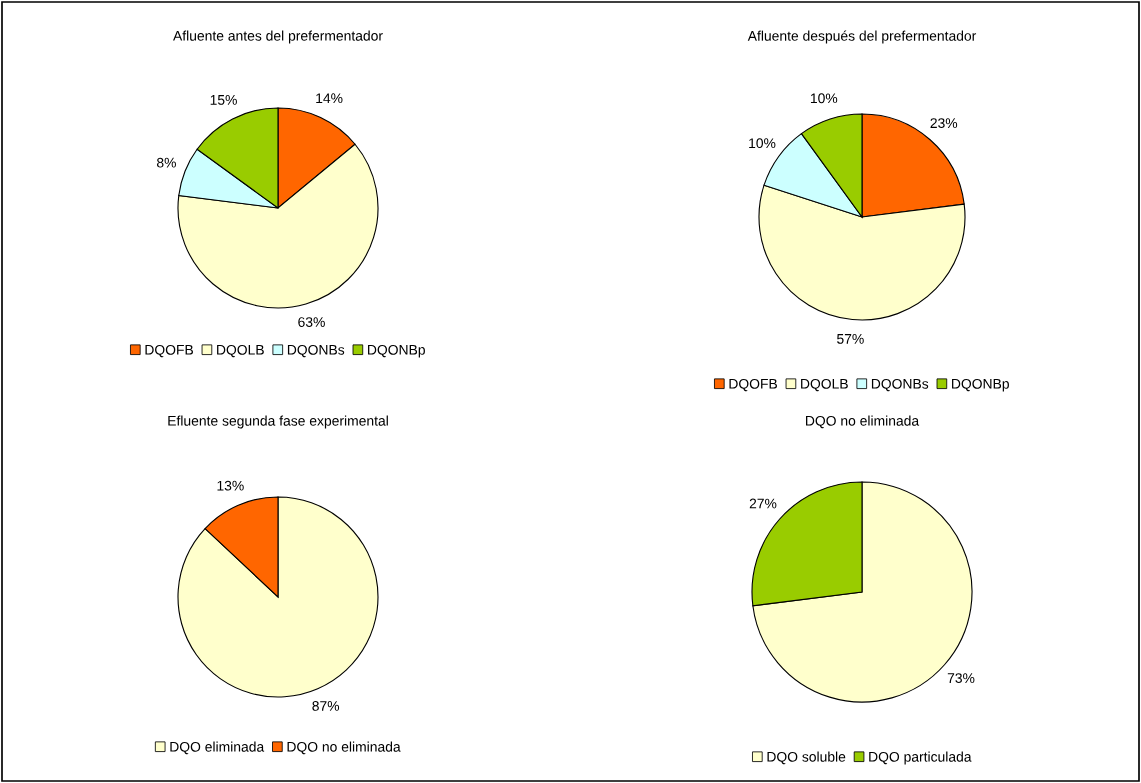 Image resolution: width=1141 pixels, height=783 pixels. What do you see at coordinates (329, 98) in the screenshot?
I see `data-label: 14%` at bounding box center [329, 98].